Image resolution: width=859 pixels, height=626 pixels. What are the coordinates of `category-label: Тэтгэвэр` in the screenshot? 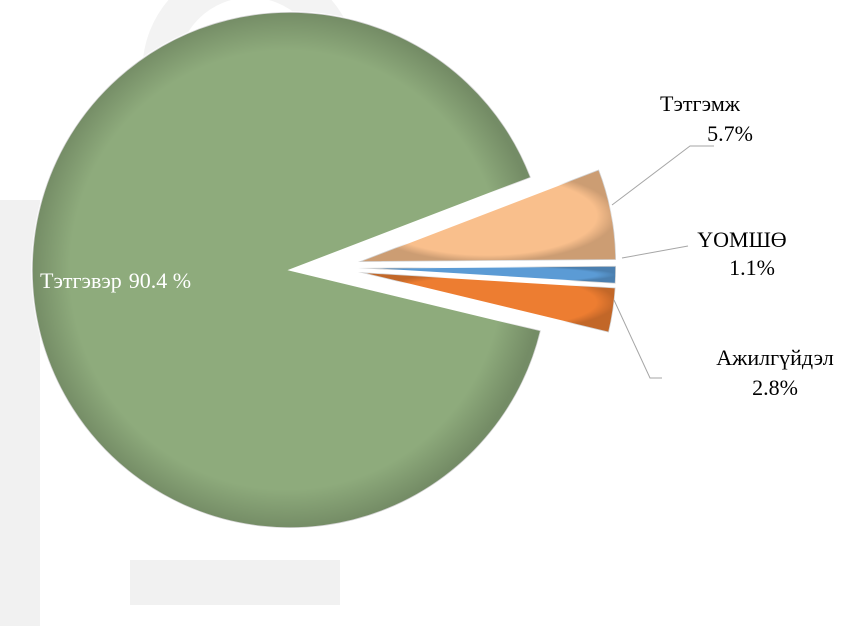 It's located at (81, 280).